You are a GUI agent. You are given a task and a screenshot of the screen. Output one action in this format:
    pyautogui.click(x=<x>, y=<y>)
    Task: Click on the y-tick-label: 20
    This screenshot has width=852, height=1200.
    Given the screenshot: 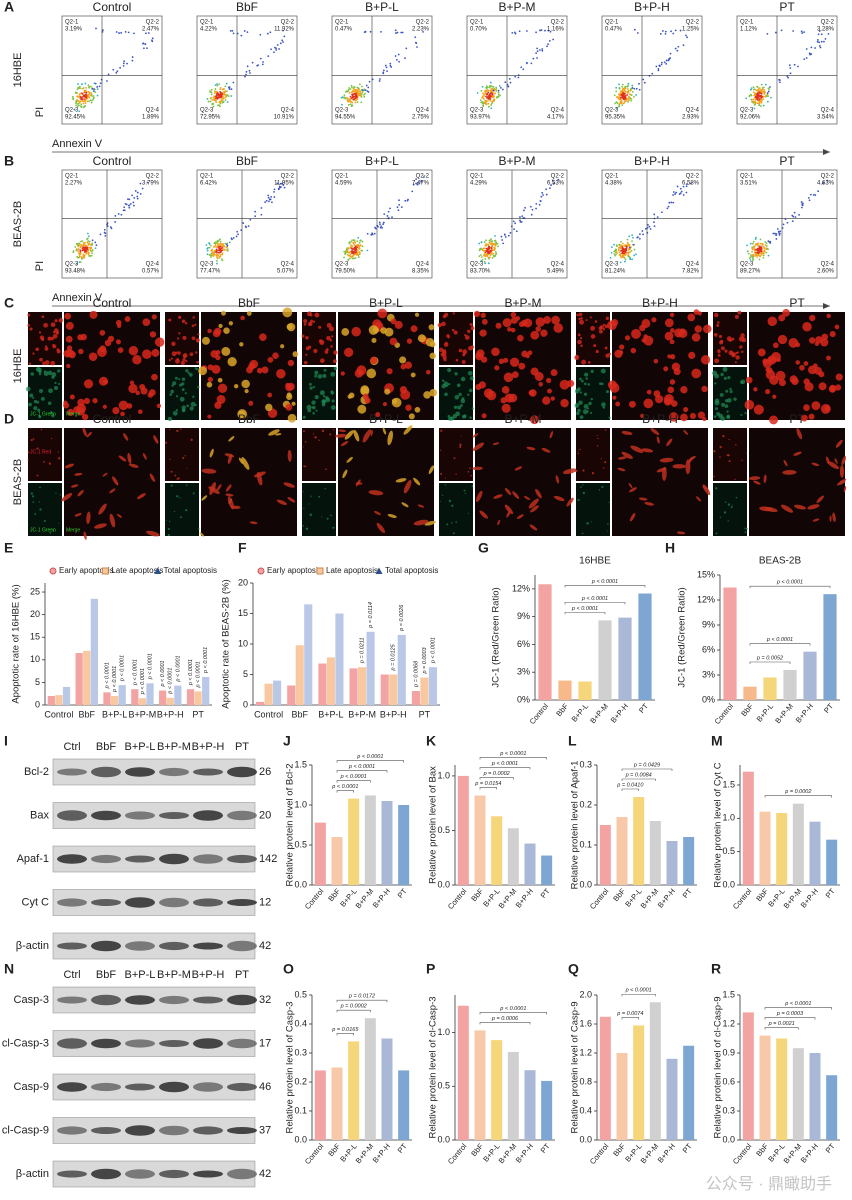 What is the action you would take?
    pyautogui.click(x=35, y=614)
    